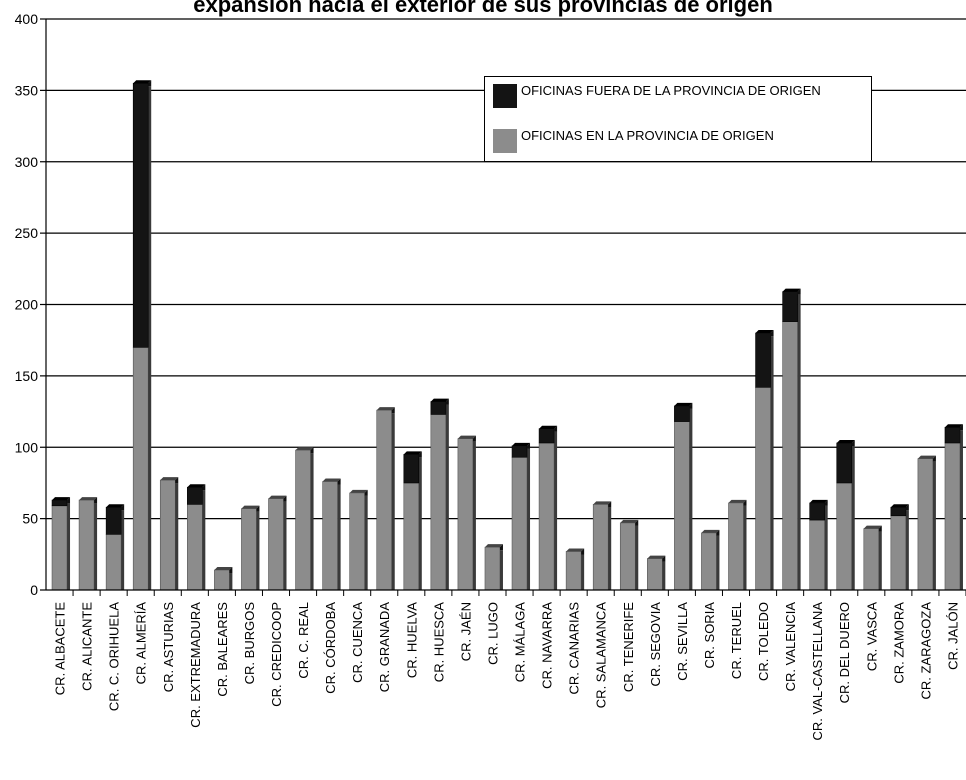 This screenshot has height=780, width=966. What do you see at coordinates (411, 640) in the screenshot?
I see `x-tick-label: CR. HUELVA` at bounding box center [411, 640].